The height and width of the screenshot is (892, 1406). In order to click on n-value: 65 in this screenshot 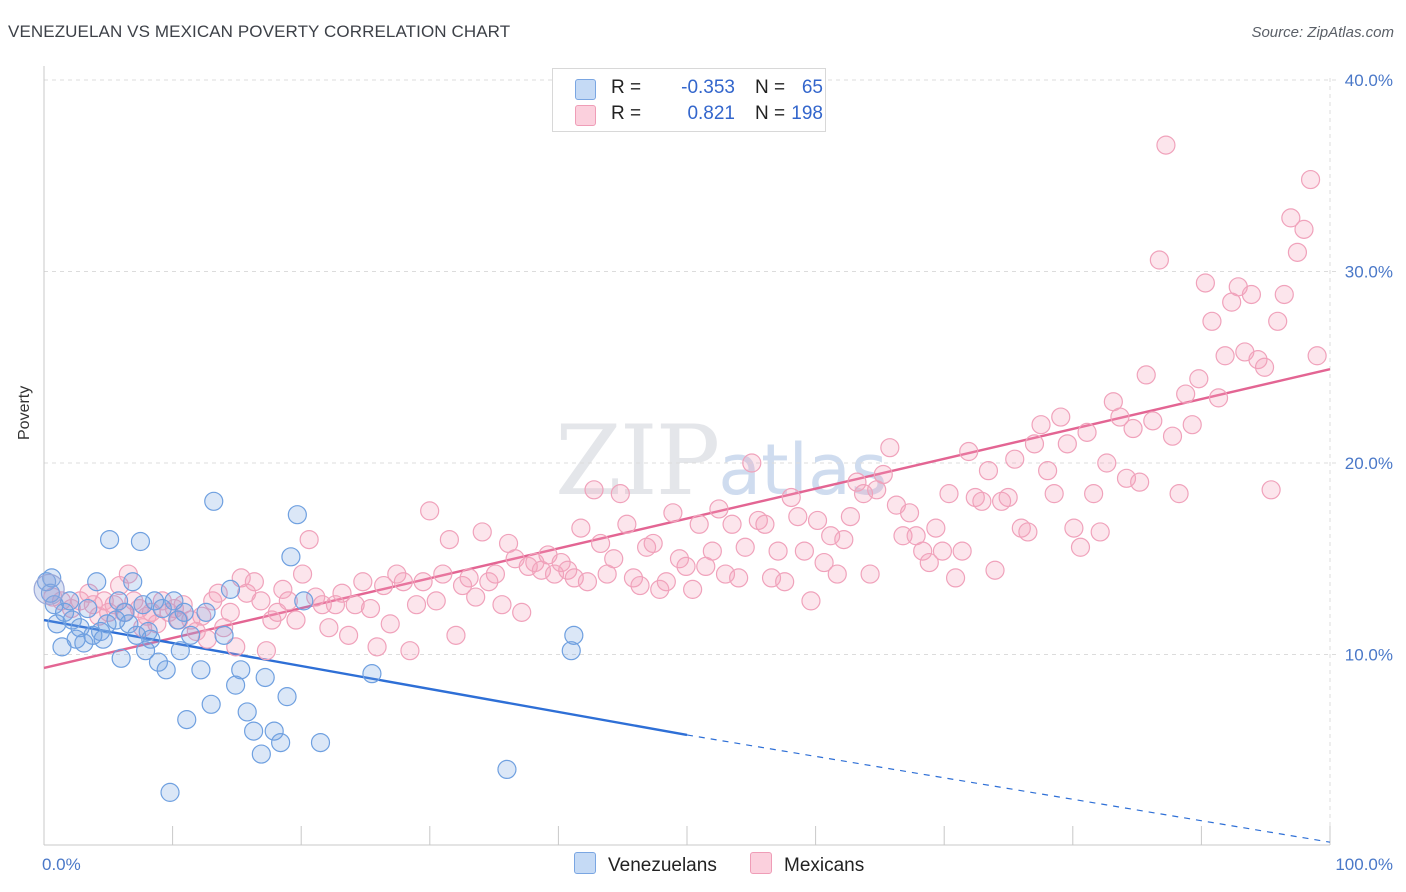, I will do `click(812, 87)`.